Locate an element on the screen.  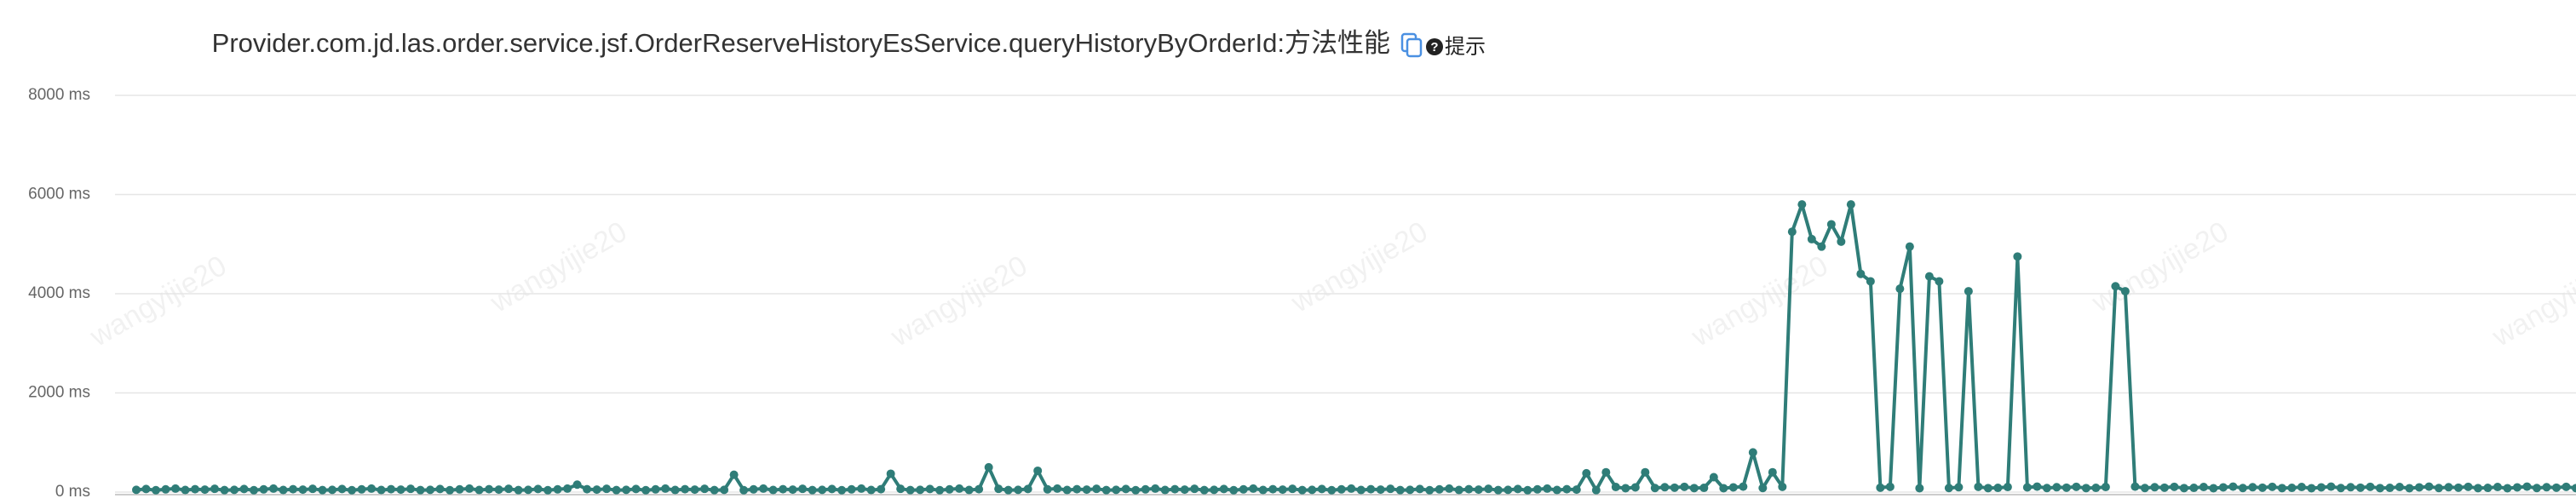
y-tick-label: 0 ms is located at coordinates (73, 492).